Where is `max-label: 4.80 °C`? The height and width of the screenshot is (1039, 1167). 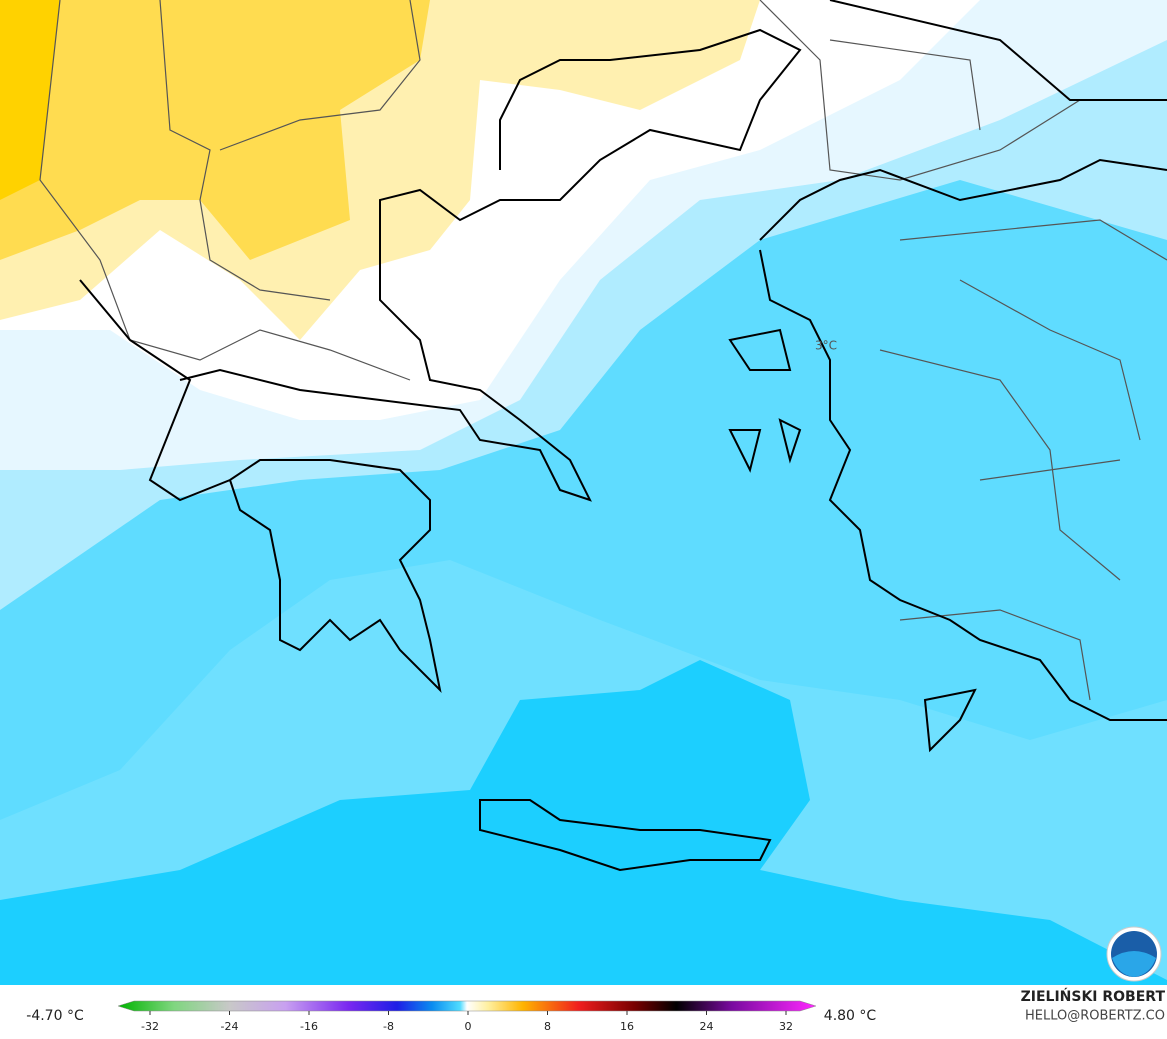 max-label: 4.80 °C is located at coordinates (850, 1016).